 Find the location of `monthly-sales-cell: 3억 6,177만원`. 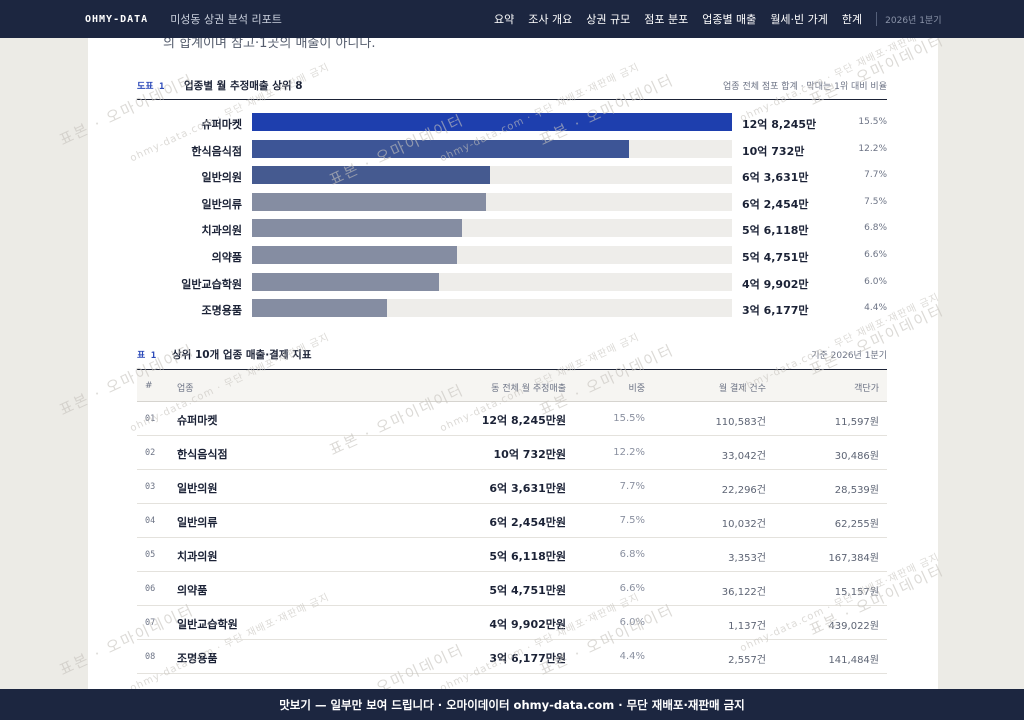

monthly-sales-cell: 3억 6,177만원 is located at coordinates (527, 658).